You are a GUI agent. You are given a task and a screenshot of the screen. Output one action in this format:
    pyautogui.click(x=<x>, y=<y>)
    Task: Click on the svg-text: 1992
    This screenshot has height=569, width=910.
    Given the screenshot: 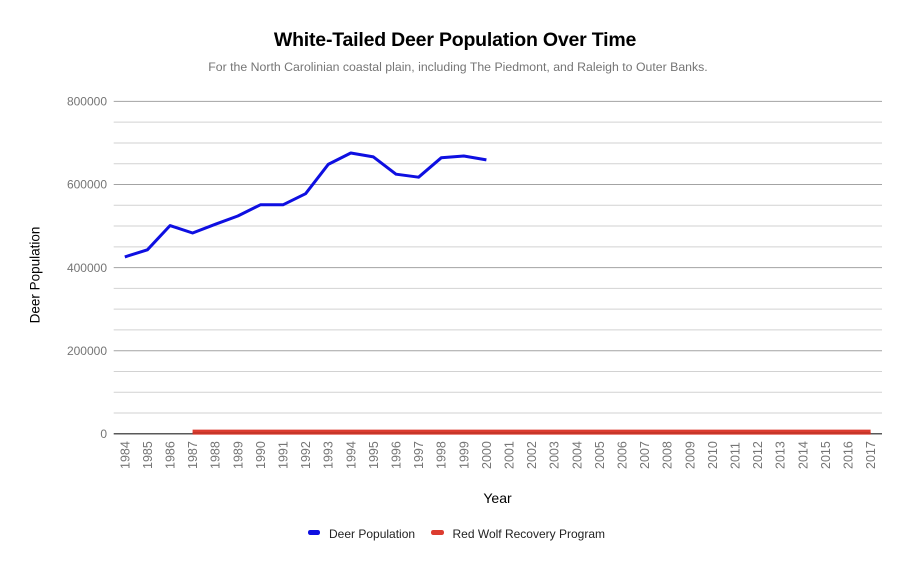 What is the action you would take?
    pyautogui.click(x=306, y=455)
    